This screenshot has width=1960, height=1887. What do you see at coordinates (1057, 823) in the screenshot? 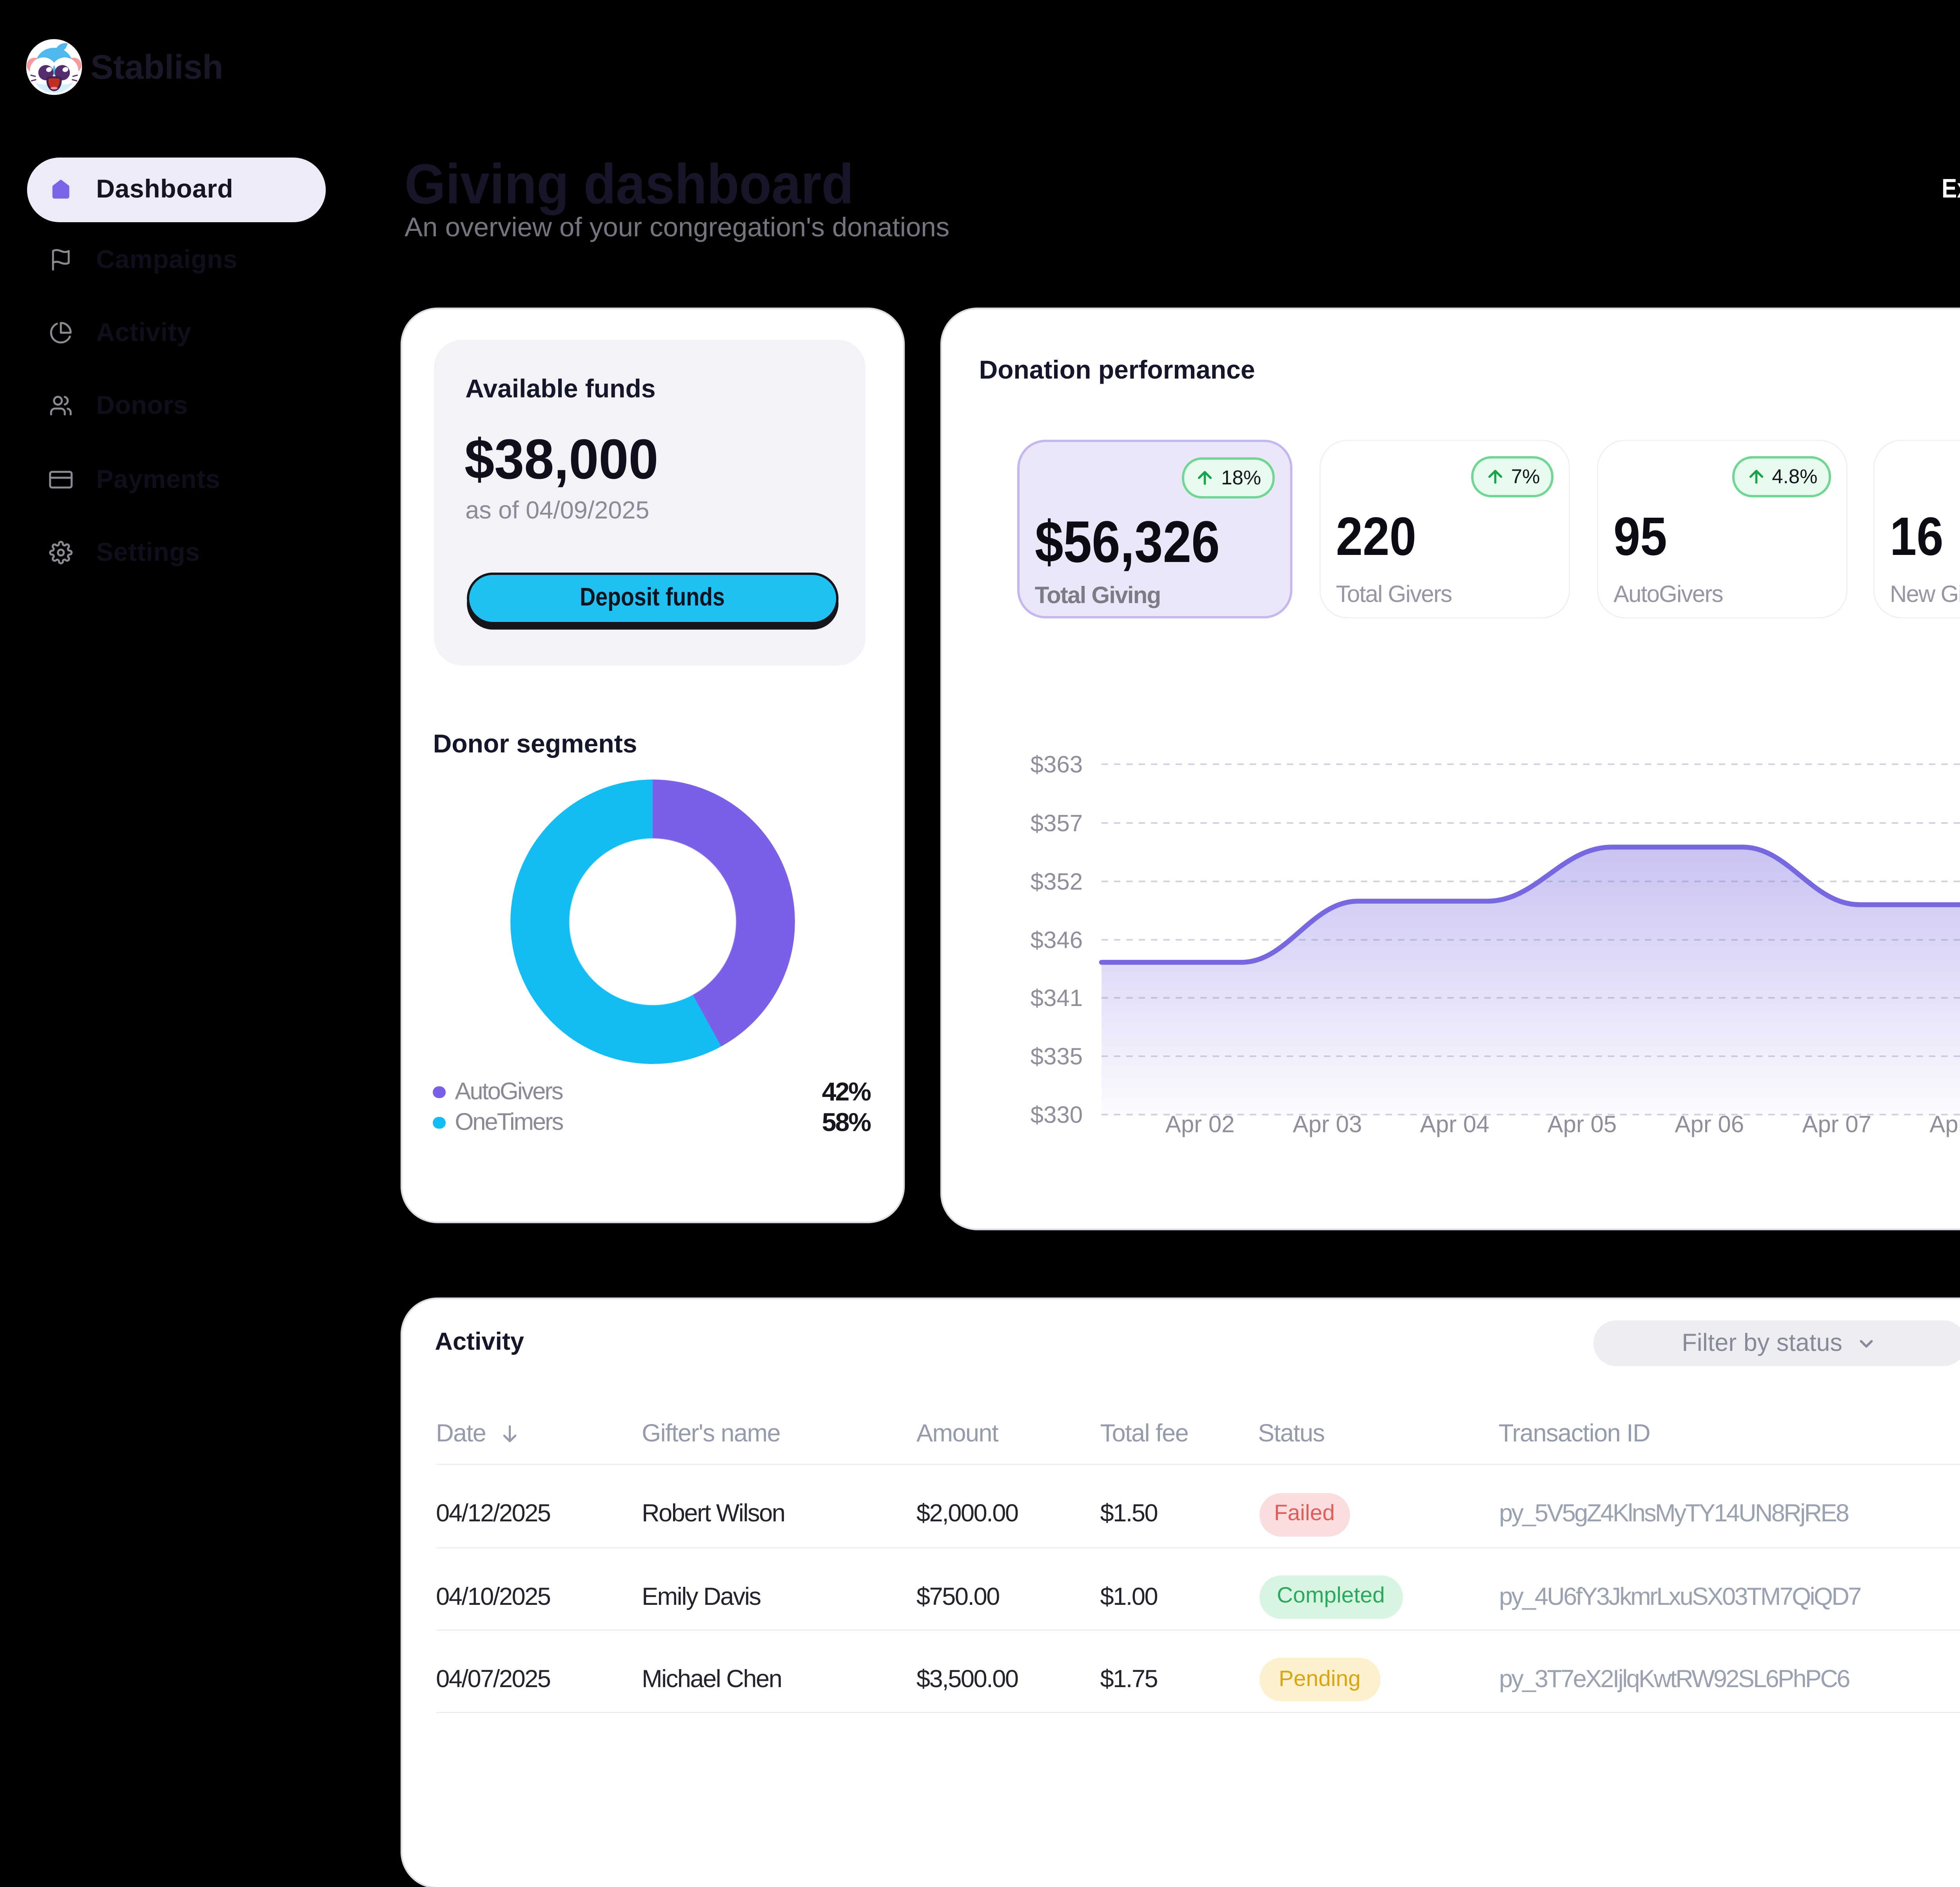
I see `svg-text: $357` at bounding box center [1057, 823].